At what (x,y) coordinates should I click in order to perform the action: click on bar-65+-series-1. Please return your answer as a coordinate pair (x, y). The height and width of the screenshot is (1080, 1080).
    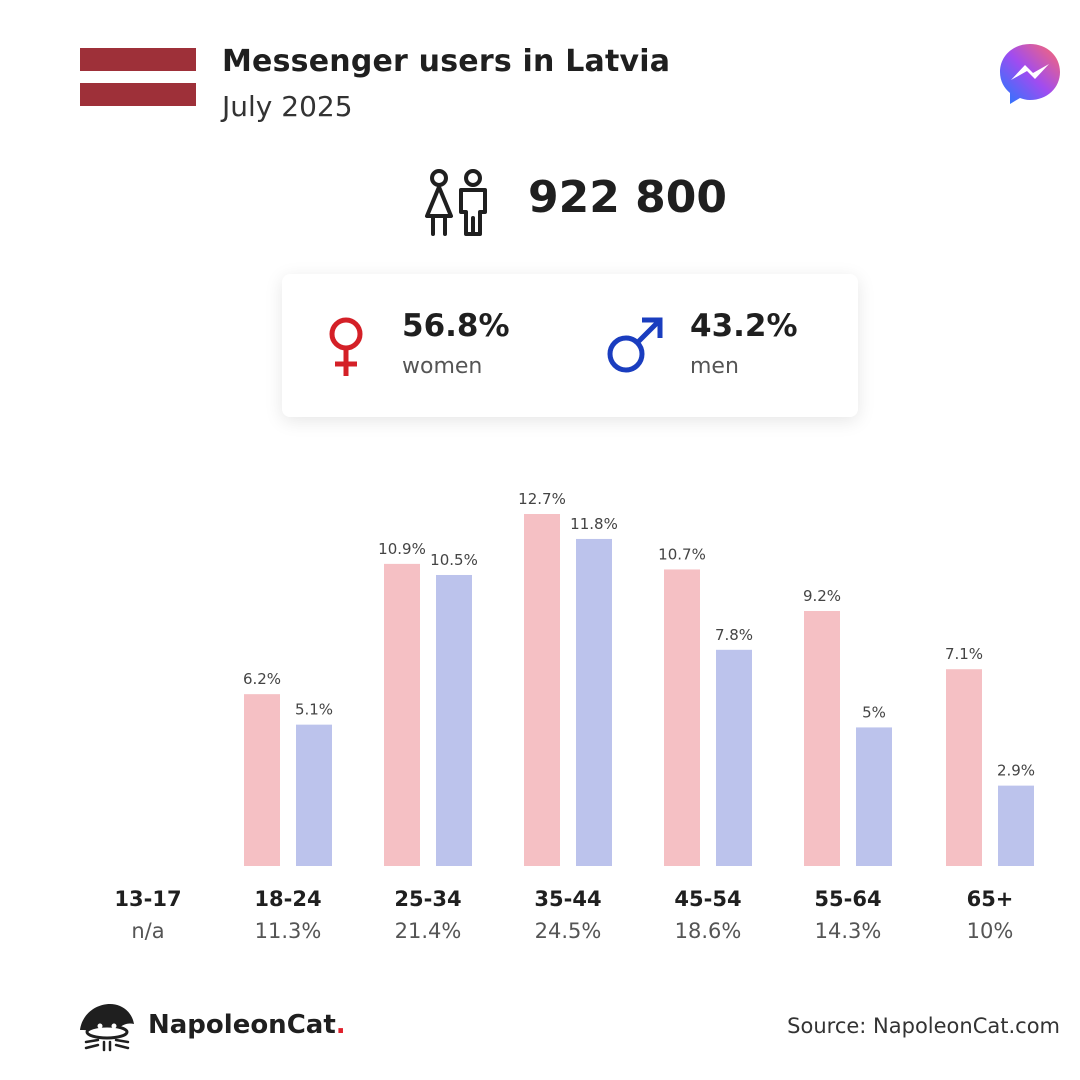
    Looking at the image, I should click on (1016, 825).